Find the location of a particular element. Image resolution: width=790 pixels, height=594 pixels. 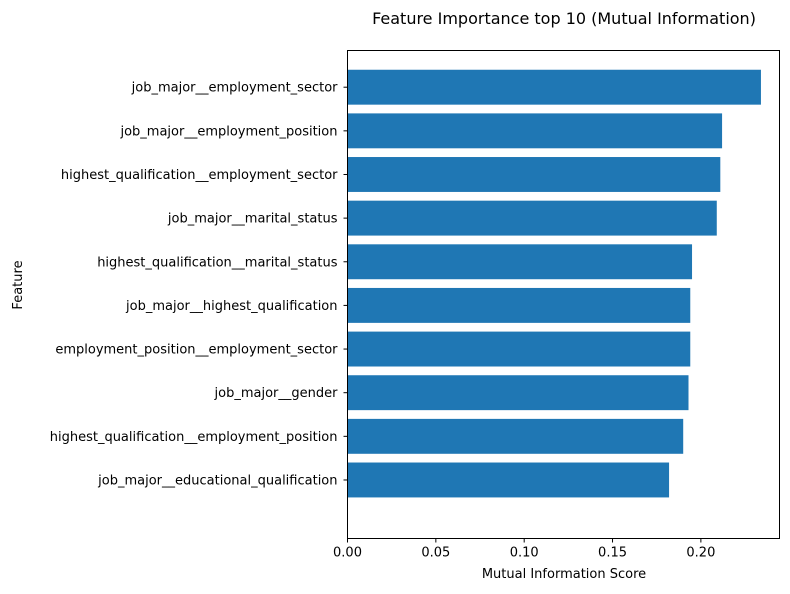

bar-job_major__employment_position is located at coordinates (535, 131).